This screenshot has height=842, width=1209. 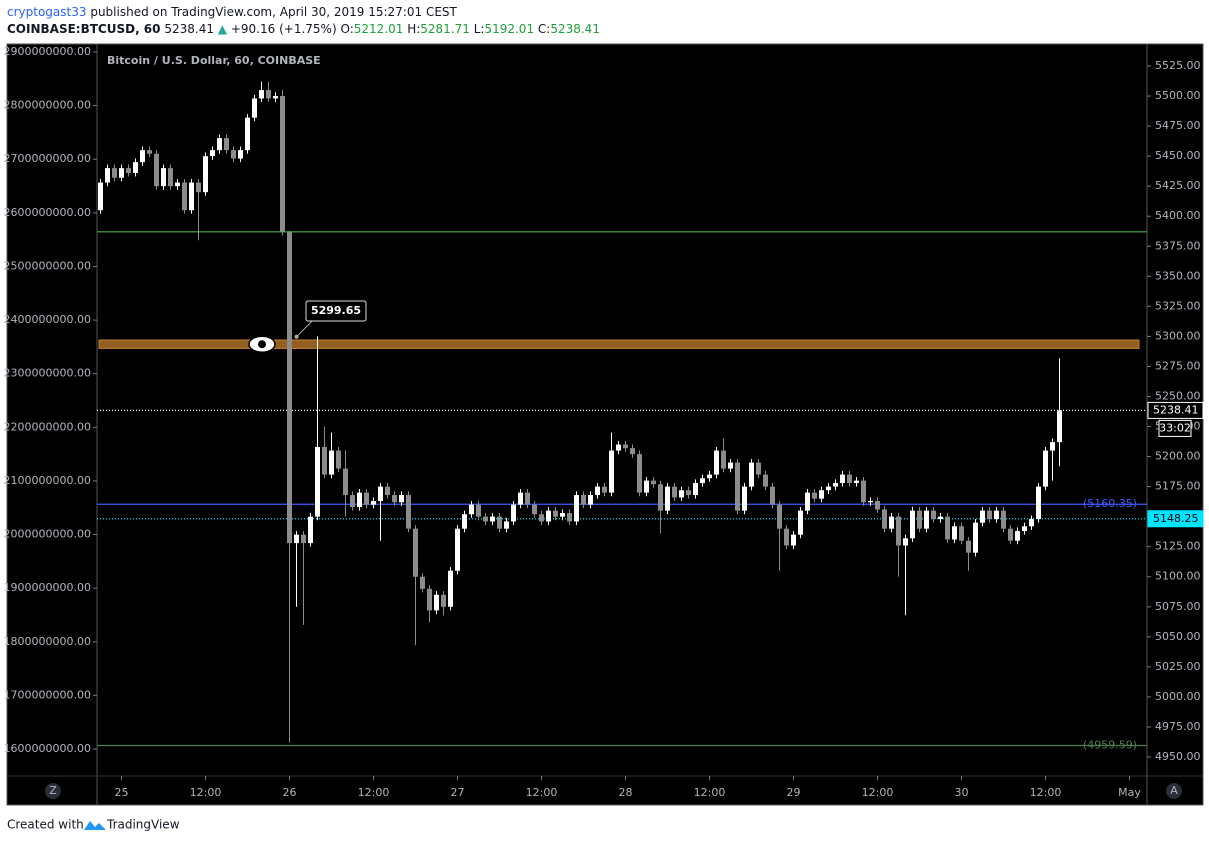 I want to click on x-tick-label: 26, so click(x=290, y=792).